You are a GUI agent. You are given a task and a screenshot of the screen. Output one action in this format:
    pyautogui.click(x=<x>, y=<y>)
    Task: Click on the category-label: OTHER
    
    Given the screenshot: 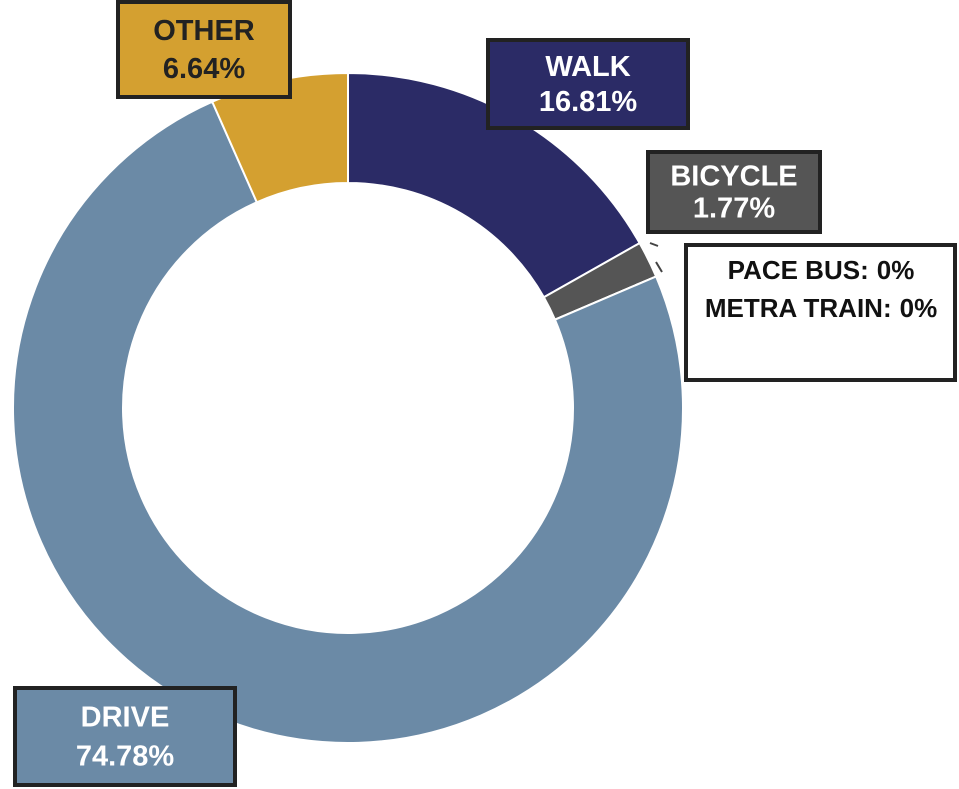 What is the action you would take?
    pyautogui.click(x=204, y=31)
    